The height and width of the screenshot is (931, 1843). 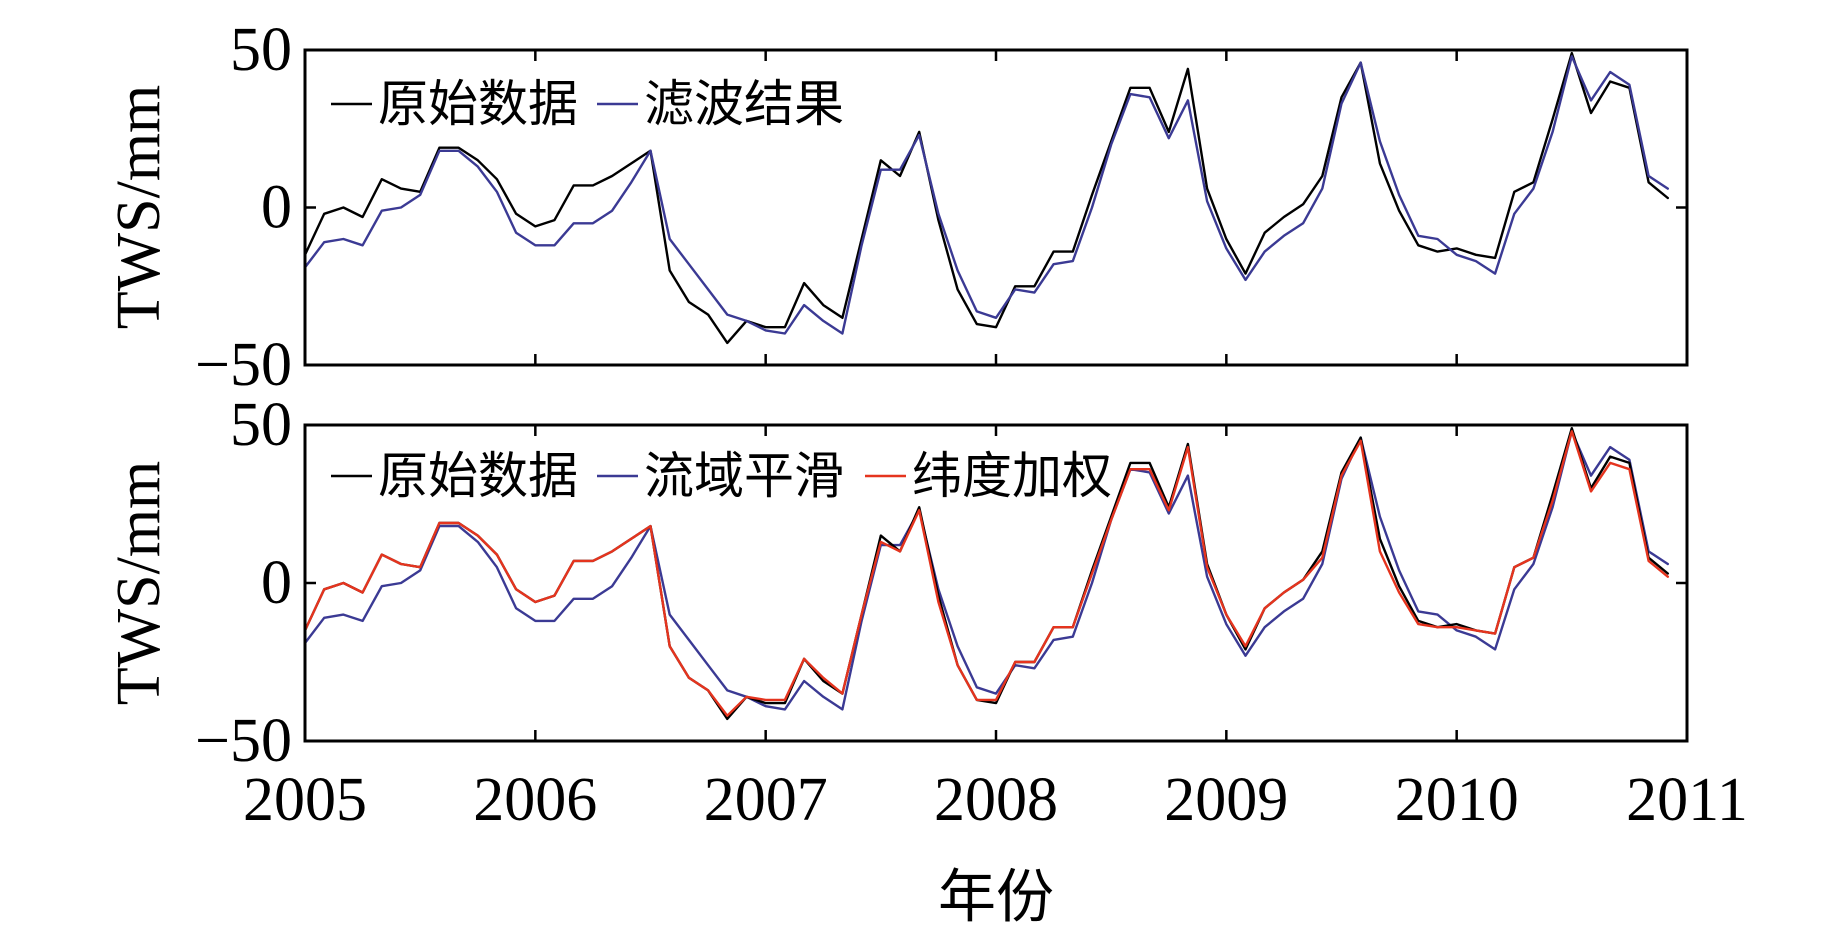 What do you see at coordinates (1457, 800) in the screenshot?
I see `x-tick-label-2010: 2010` at bounding box center [1457, 800].